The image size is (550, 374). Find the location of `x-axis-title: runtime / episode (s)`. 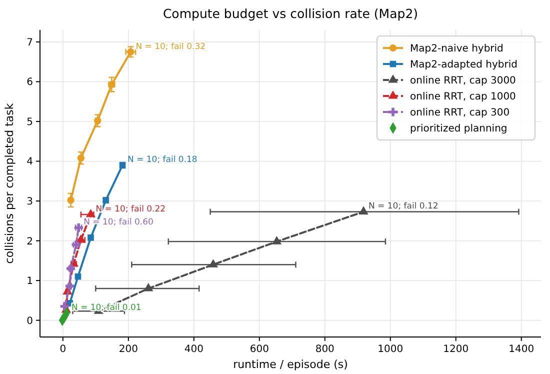

x-axis-title: runtime / episode (s) is located at coordinates (290, 364).